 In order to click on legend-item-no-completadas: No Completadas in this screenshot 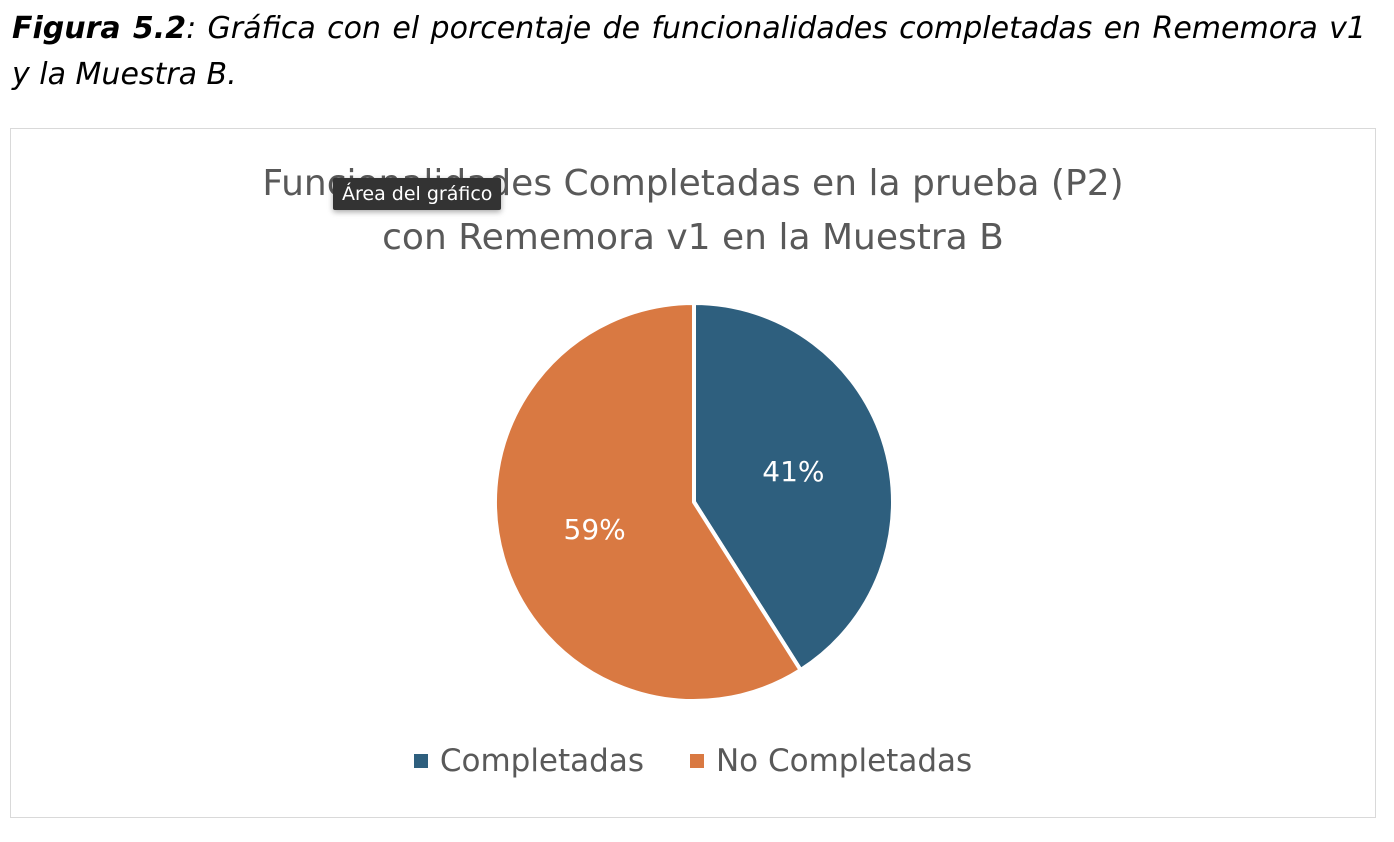, I will do `click(831, 761)`.